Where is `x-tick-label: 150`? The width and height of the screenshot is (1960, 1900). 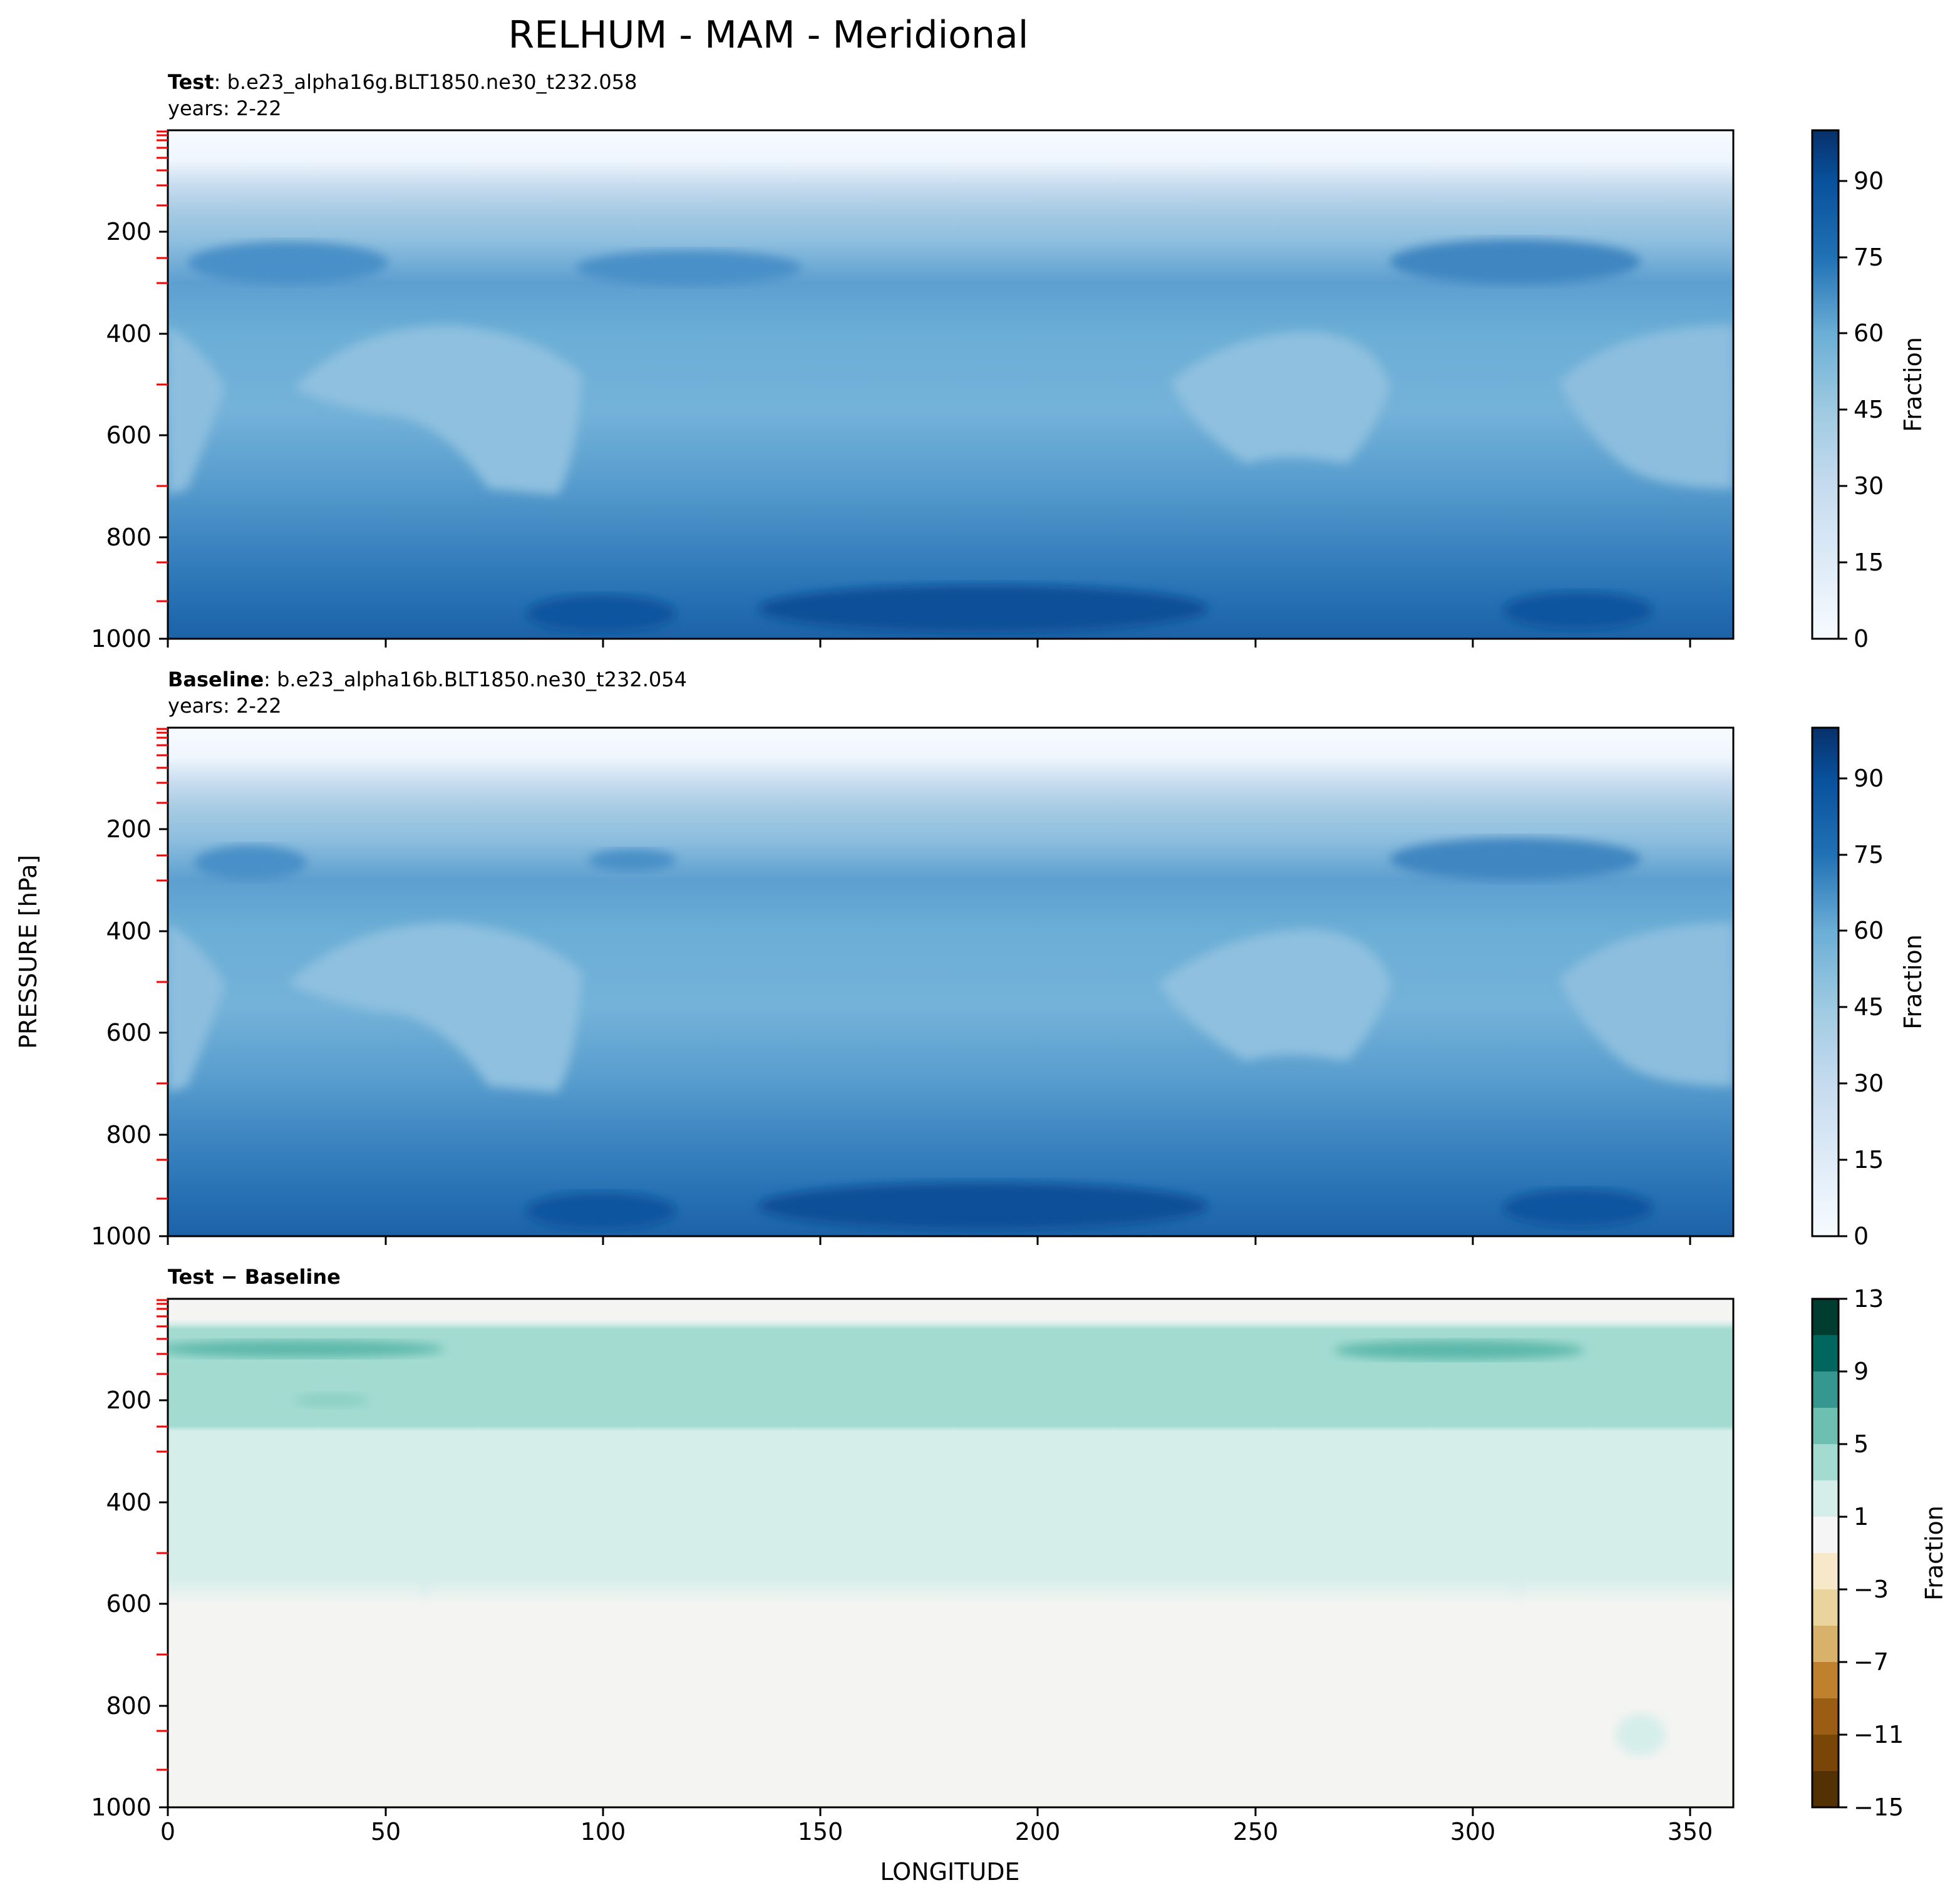 x-tick-label: 150 is located at coordinates (820, 1832).